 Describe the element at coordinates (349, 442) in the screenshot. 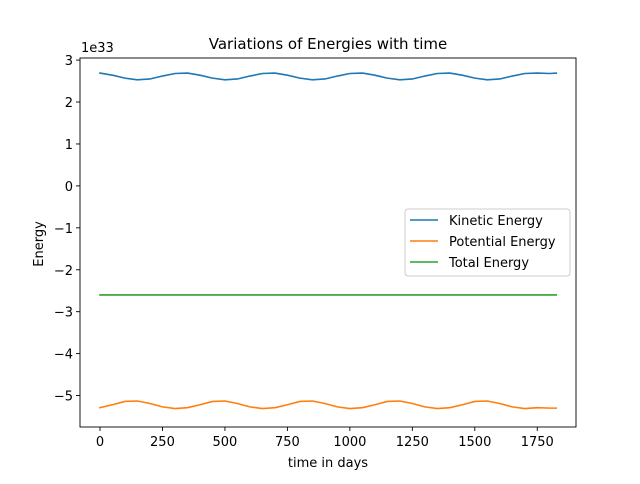

I see `x-tick-label: 1000` at that location.